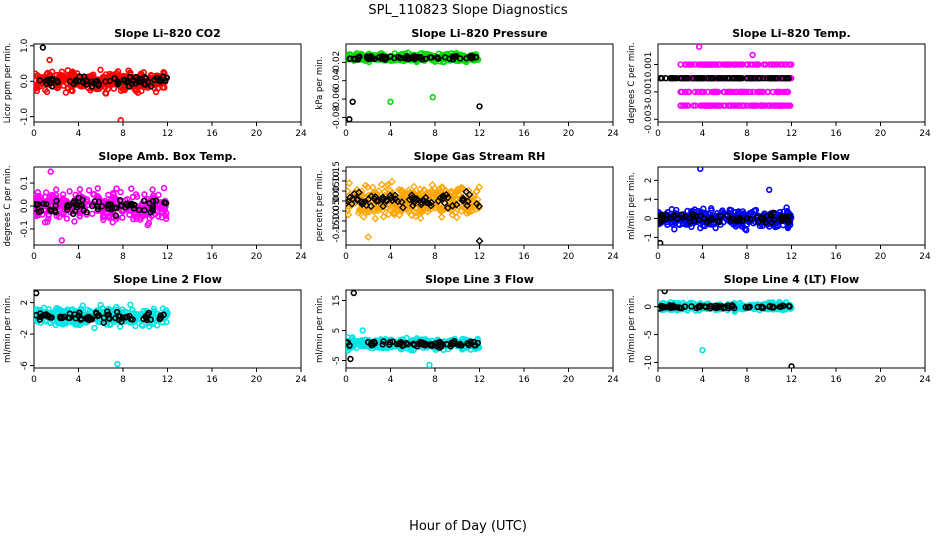 The image size is (936, 540). Describe the element at coordinates (468, 526) in the screenshot. I see `x-axis-label: Hour of Day (UTC)` at that location.